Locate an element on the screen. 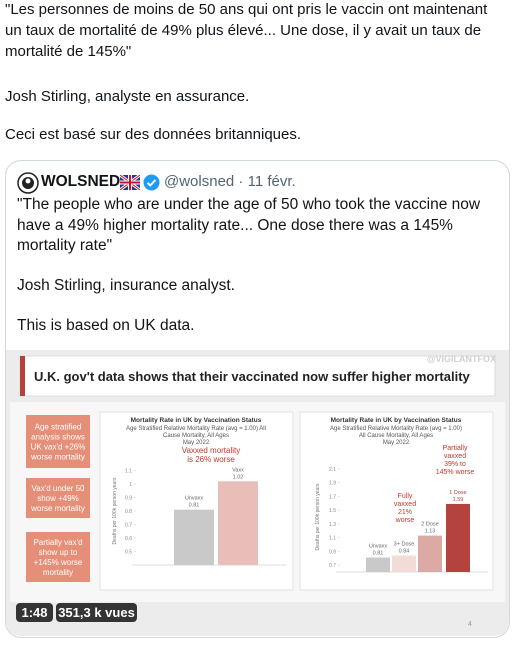  y-tick-label: 1.3 is located at coordinates (332, 525).